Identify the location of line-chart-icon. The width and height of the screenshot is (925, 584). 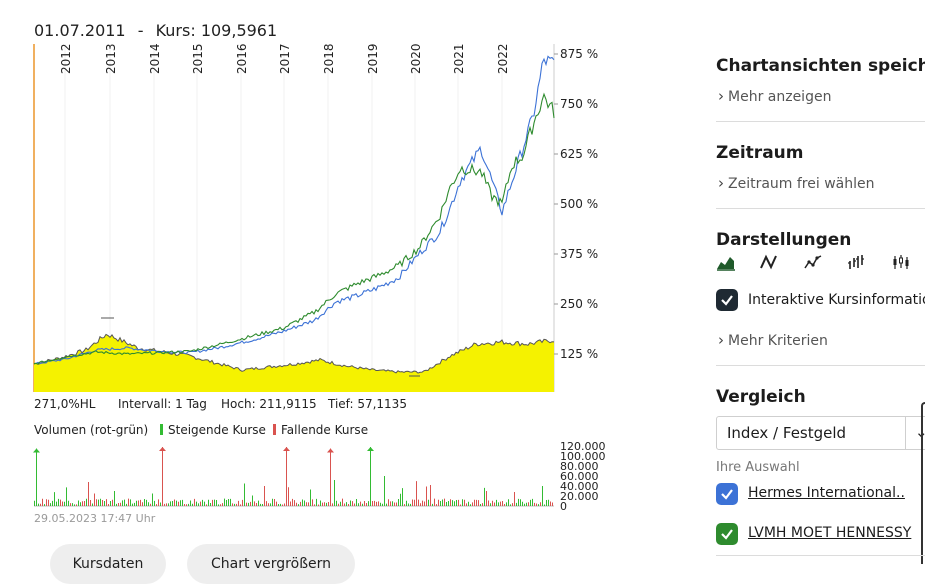
(769, 262).